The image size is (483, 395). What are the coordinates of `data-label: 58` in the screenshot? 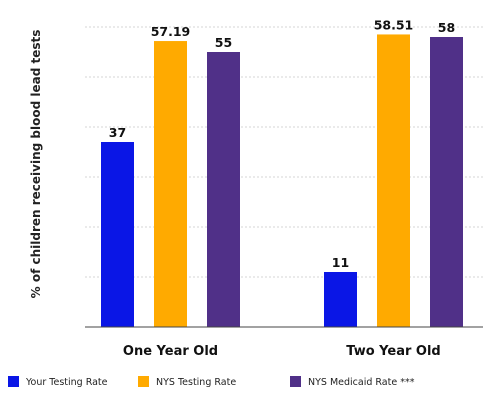 It's located at (446, 27).